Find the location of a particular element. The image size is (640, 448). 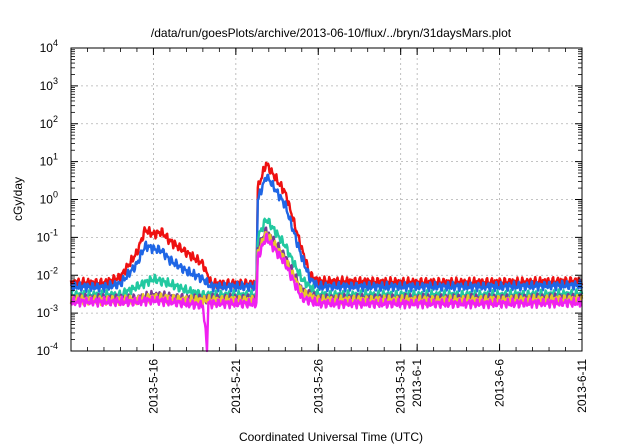

y-tick-label: 10¹ is located at coordinates (49, 160).